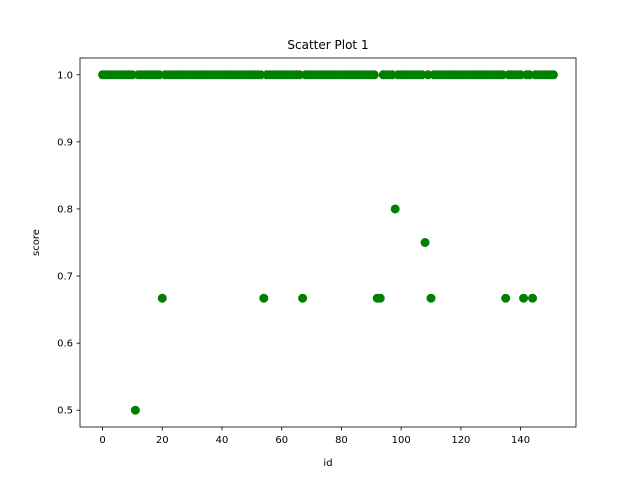  What do you see at coordinates (520, 440) in the screenshot?
I see `x-tick-label: 140` at bounding box center [520, 440].